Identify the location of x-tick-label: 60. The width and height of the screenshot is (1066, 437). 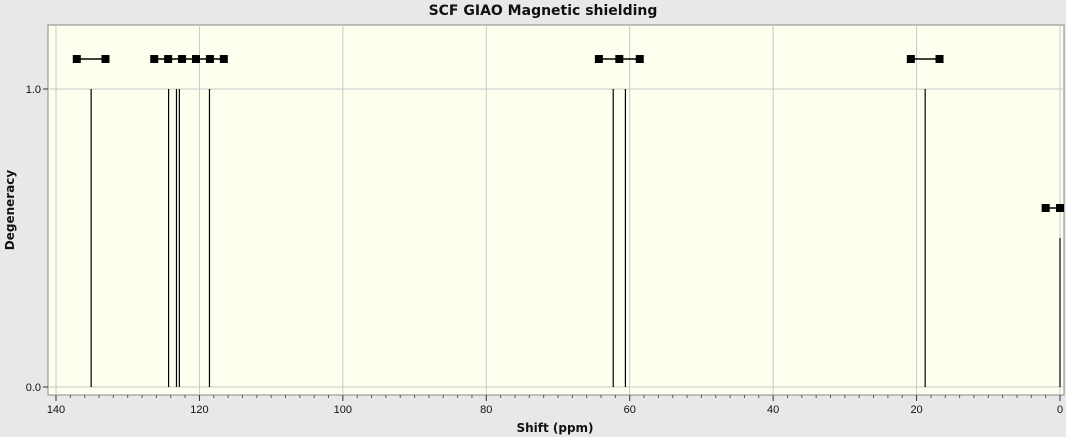
(630, 410).